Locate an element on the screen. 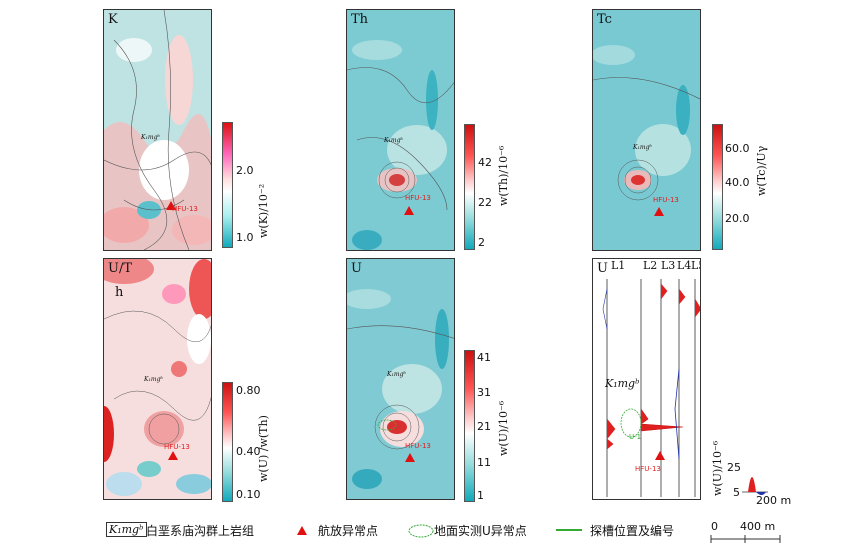 The height and width of the screenshot is (550, 850). tc-tick: 40.0 is located at coordinates (737, 182).